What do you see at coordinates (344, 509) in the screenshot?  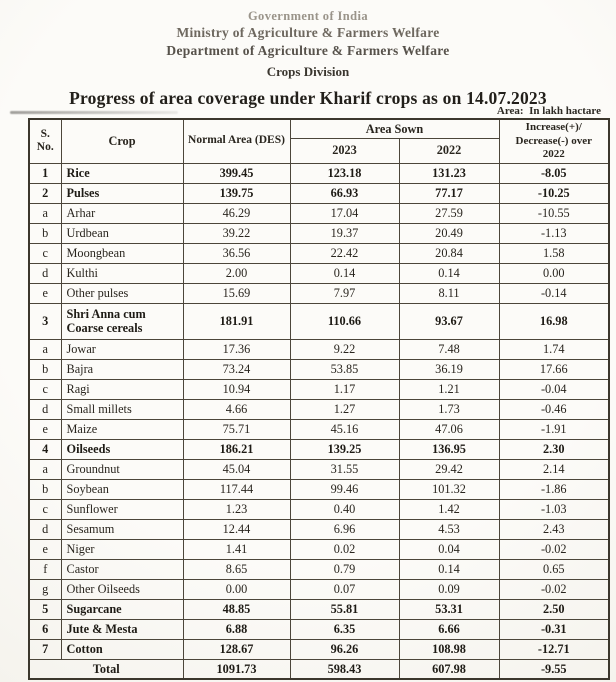 I see `cell-sown-2023: 0.40` at bounding box center [344, 509].